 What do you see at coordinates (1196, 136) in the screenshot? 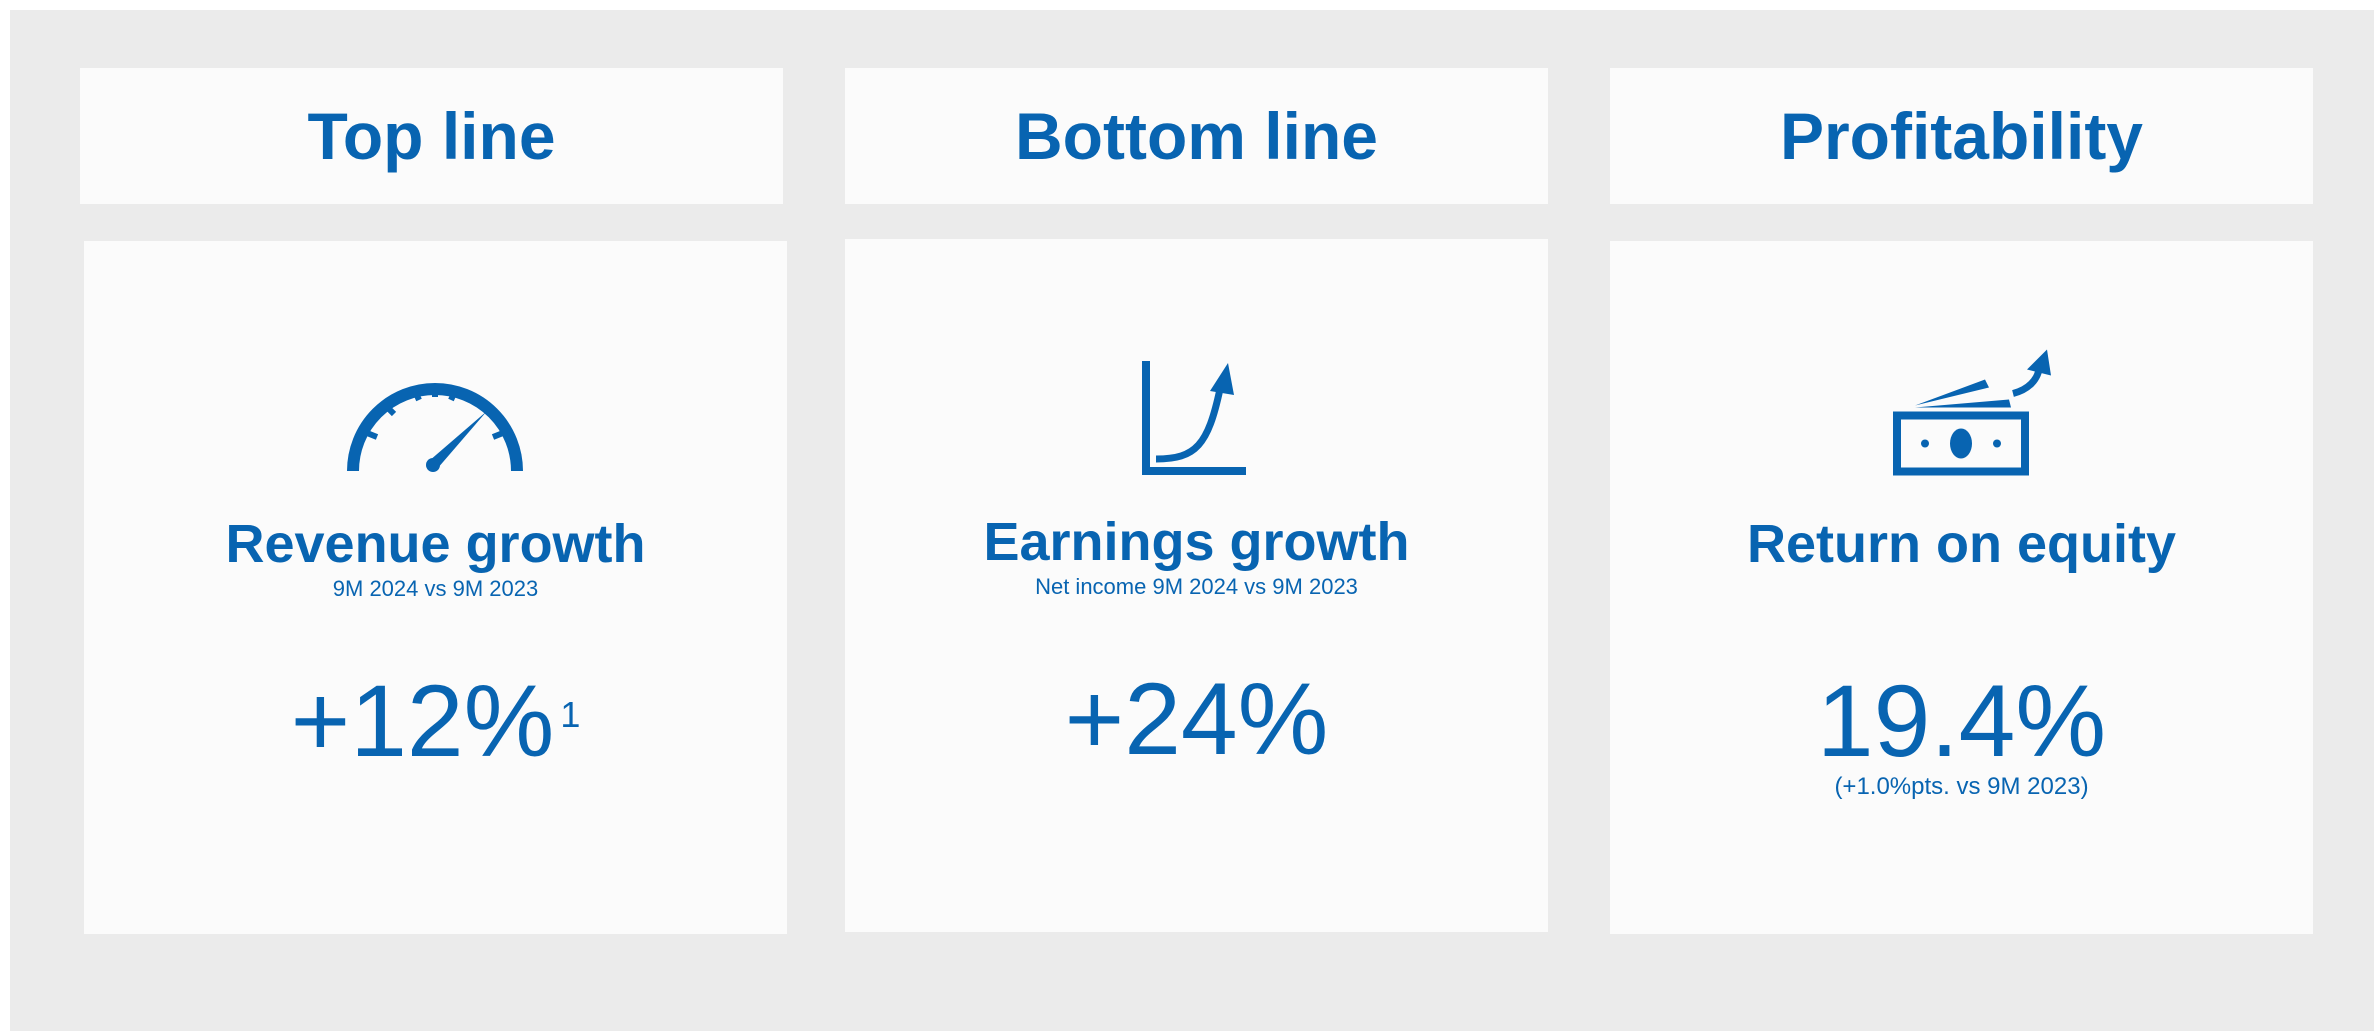
I see `header: Bottom line` at bounding box center [1196, 136].